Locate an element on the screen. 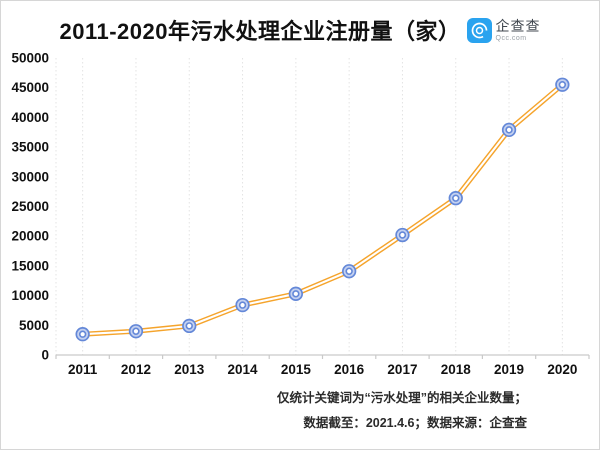 The image size is (600, 451). x-axis-tick-label: 2013 is located at coordinates (189, 369).